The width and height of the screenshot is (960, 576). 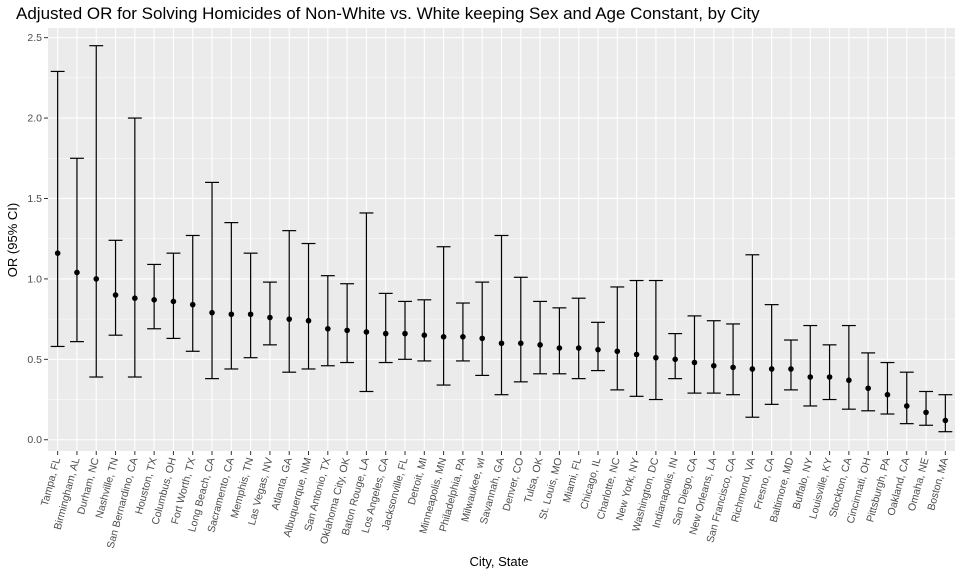 I want to click on y-tick-label: 1.5, so click(x=34, y=199).